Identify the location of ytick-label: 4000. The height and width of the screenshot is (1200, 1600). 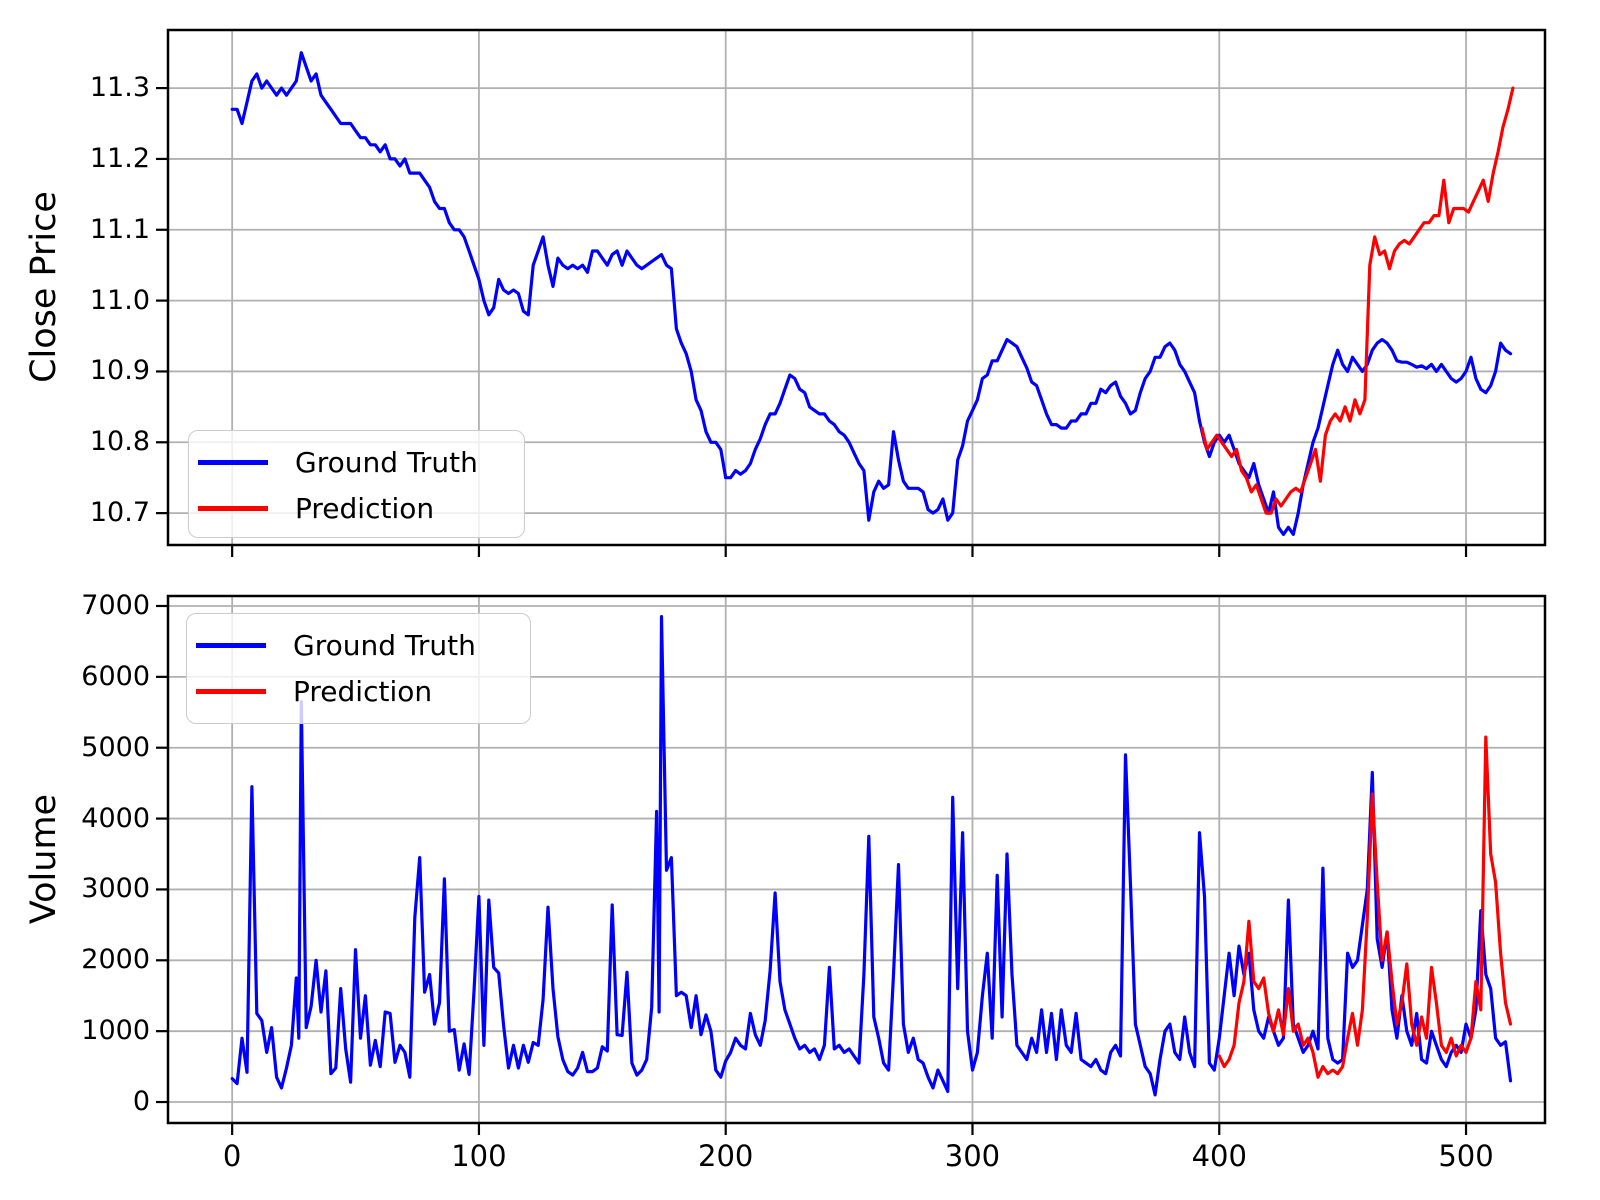
(115, 818).